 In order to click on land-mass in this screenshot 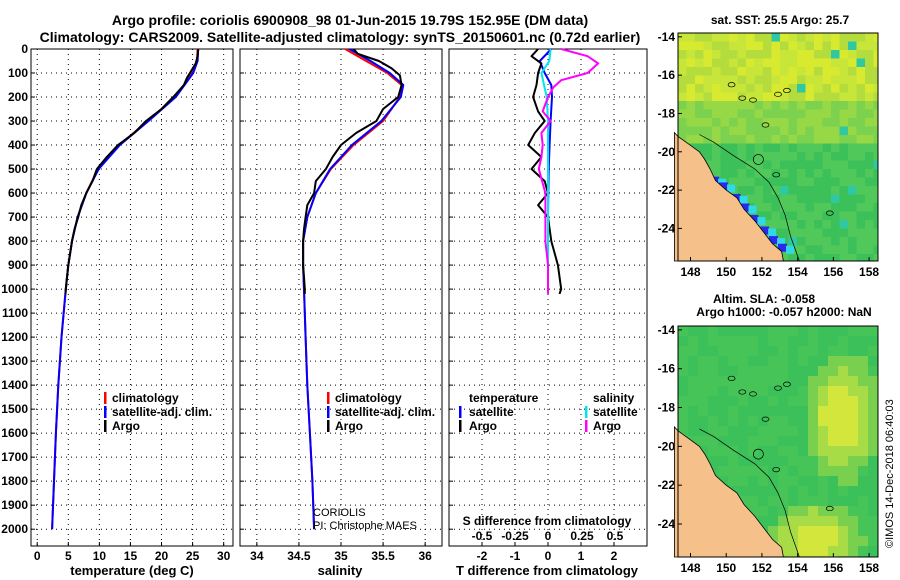, I will do `click(729, 196)`.